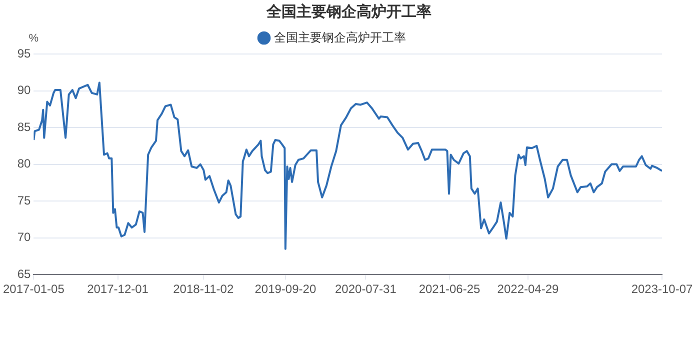 The width and height of the screenshot is (698, 340). I want to click on y-tick-label: 65, so click(24, 273).